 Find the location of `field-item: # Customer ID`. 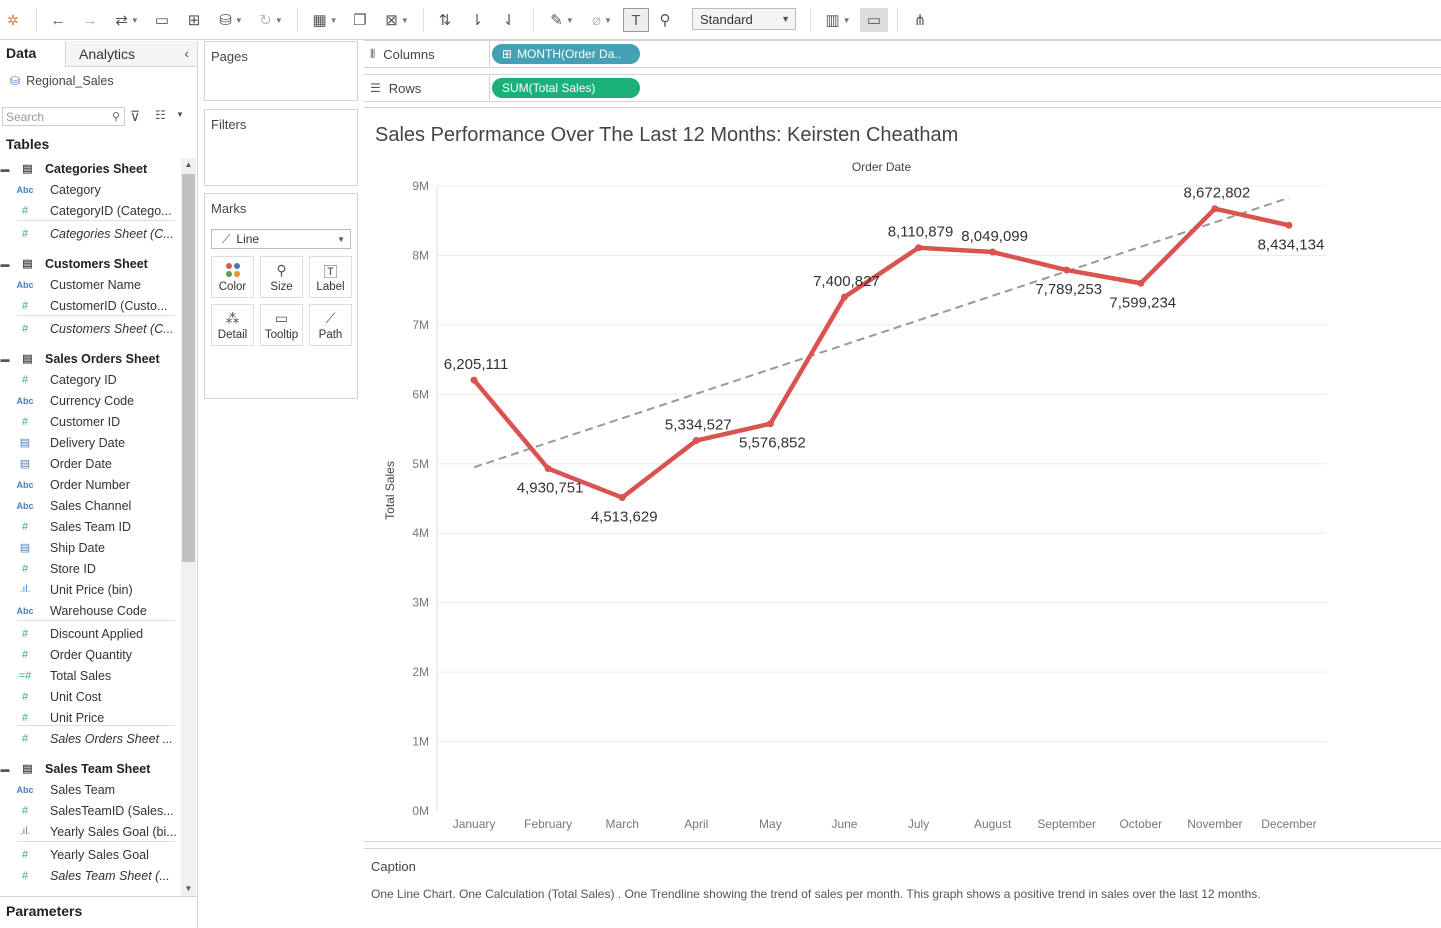

field-item: # Customer ID is located at coordinates (90, 421).